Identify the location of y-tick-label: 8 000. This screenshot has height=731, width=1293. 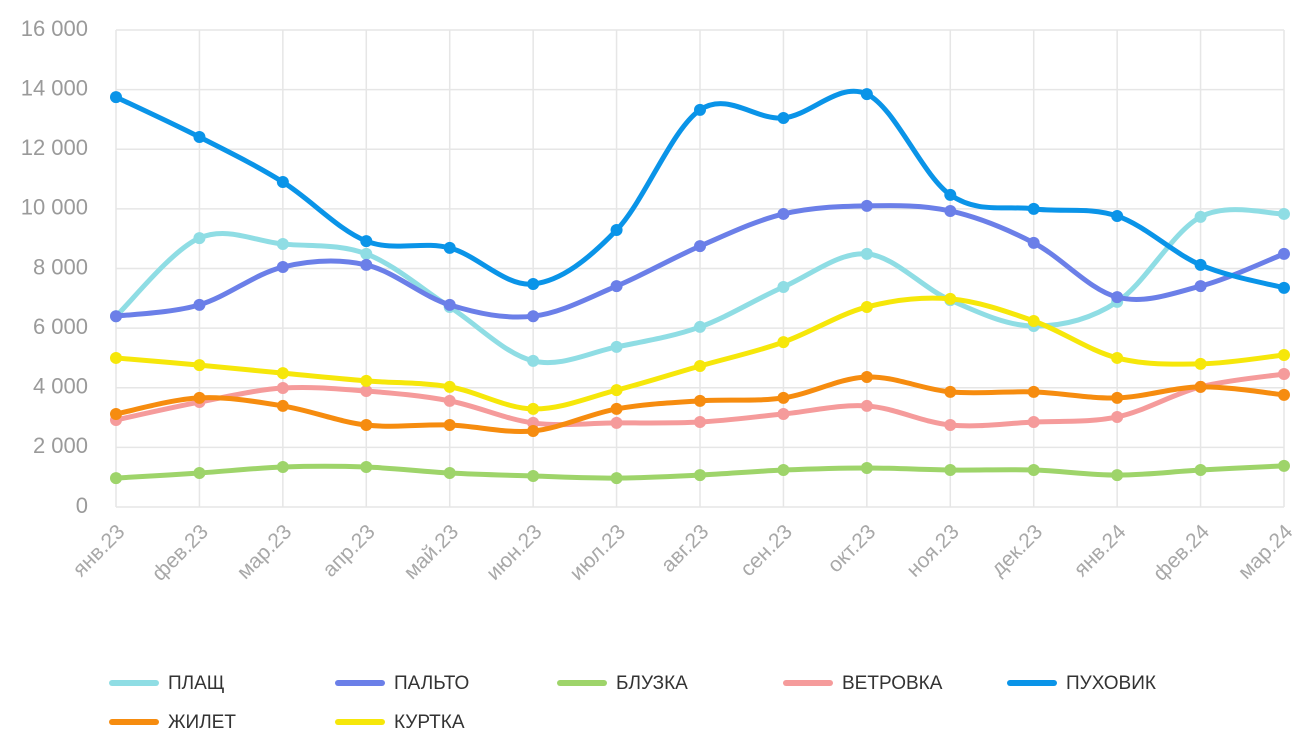
(60, 266).